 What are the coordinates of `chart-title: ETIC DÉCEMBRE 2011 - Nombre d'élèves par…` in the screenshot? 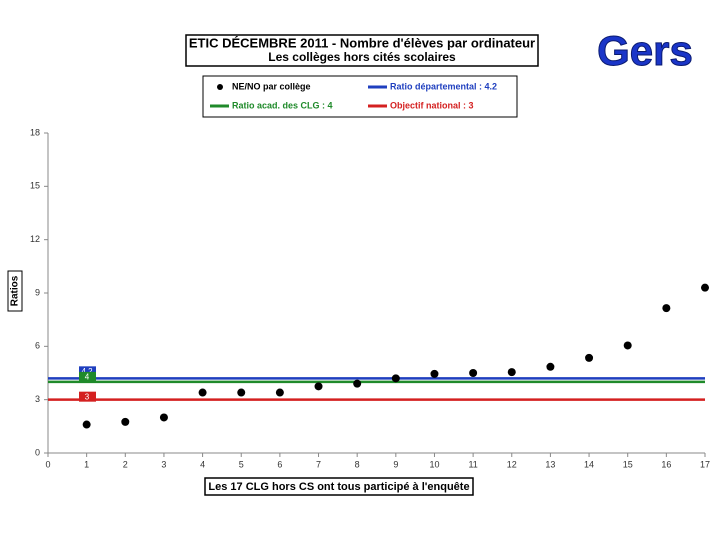 It's located at (362, 42).